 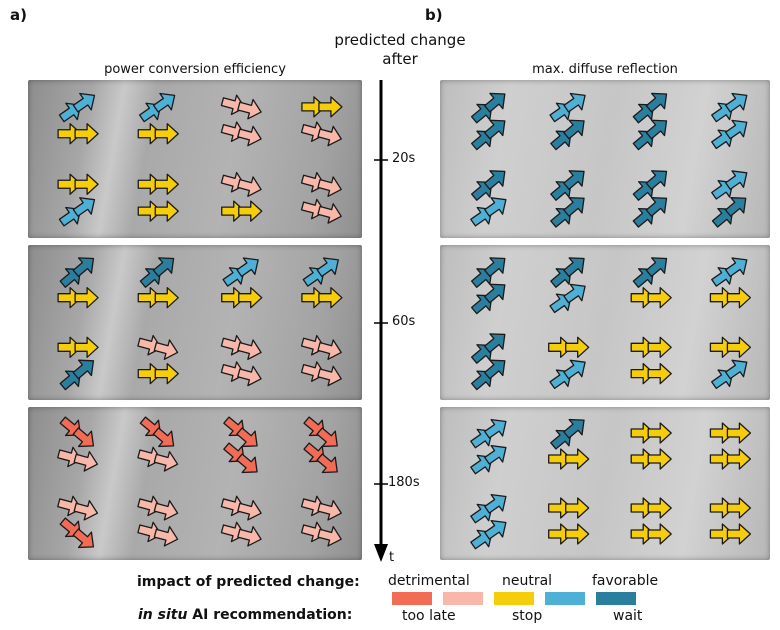 What do you see at coordinates (195, 69) in the screenshot?
I see `panel-a-title: power conversion efficiency` at bounding box center [195, 69].